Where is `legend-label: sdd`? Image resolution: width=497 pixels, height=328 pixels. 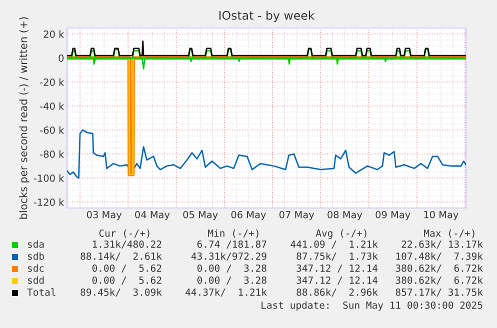 legend-label: sdd is located at coordinates (36, 280).